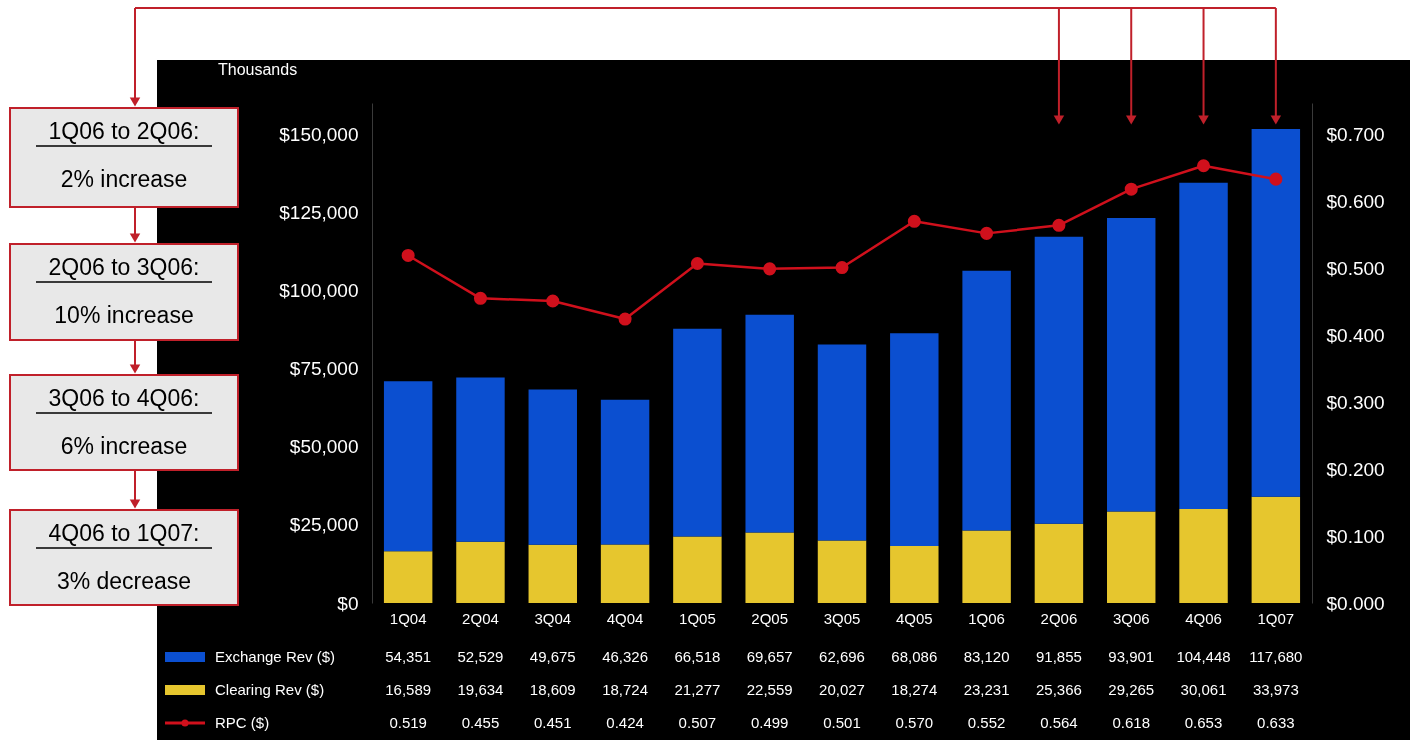 This screenshot has height=740, width=1420. I want to click on x-tick-label: 1Q05, so click(697, 618).